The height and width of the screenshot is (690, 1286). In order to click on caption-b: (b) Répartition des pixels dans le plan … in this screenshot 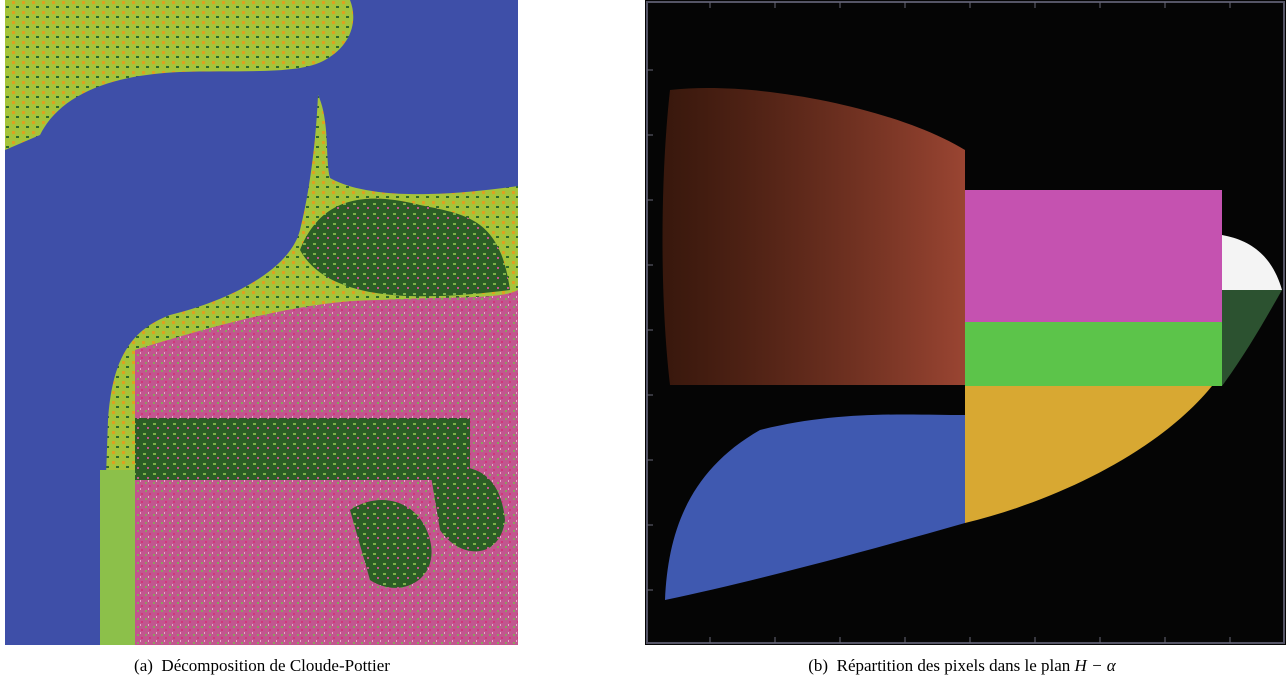, I will do `click(961, 666)`.